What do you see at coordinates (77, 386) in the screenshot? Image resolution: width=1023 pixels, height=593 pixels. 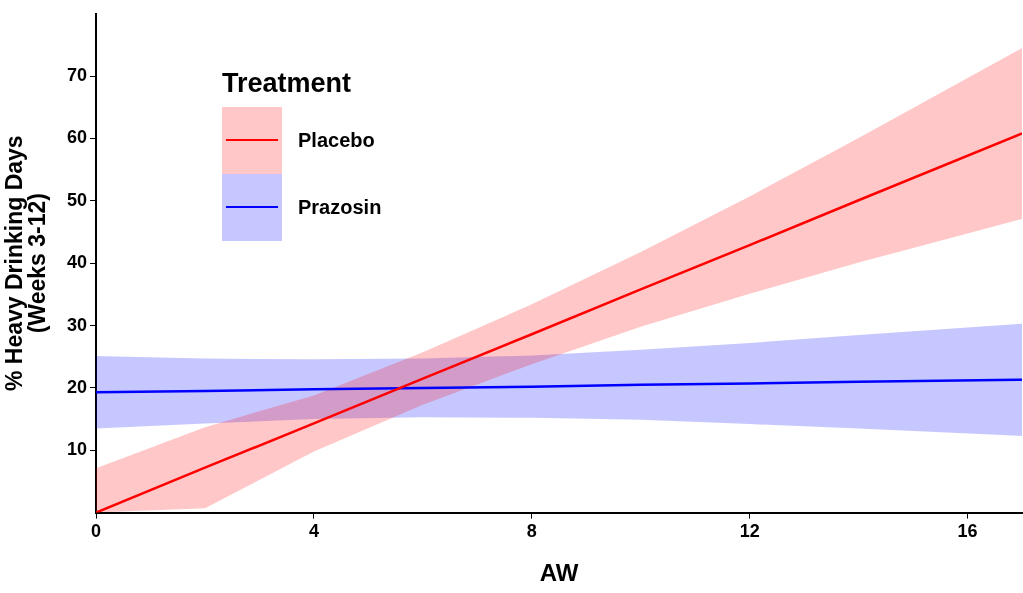 I see `y-tick-label: 20` at bounding box center [77, 386].